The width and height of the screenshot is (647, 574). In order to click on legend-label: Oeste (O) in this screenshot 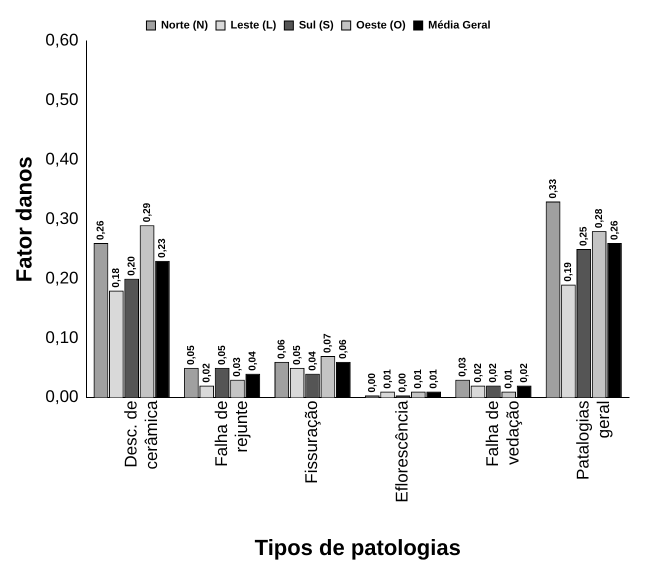, I will do `click(381, 26)`.